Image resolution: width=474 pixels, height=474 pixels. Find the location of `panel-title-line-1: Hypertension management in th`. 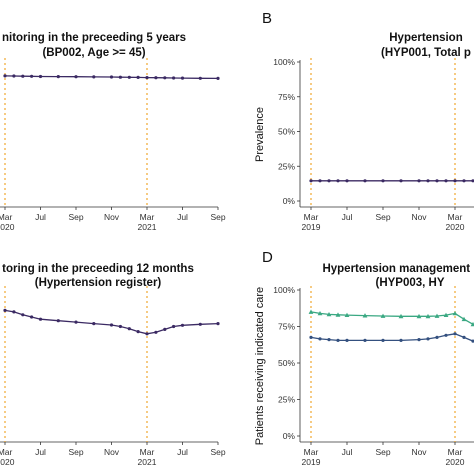

panel-title-line-1: Hypertension management in th is located at coordinates (398, 269).